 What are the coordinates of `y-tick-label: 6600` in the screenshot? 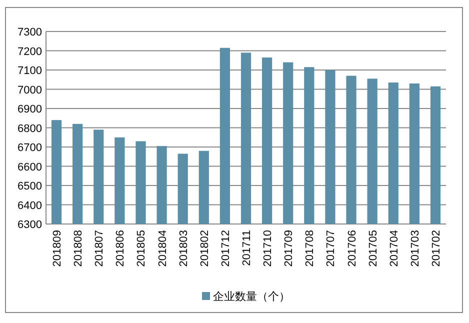 It's located at (30, 167).